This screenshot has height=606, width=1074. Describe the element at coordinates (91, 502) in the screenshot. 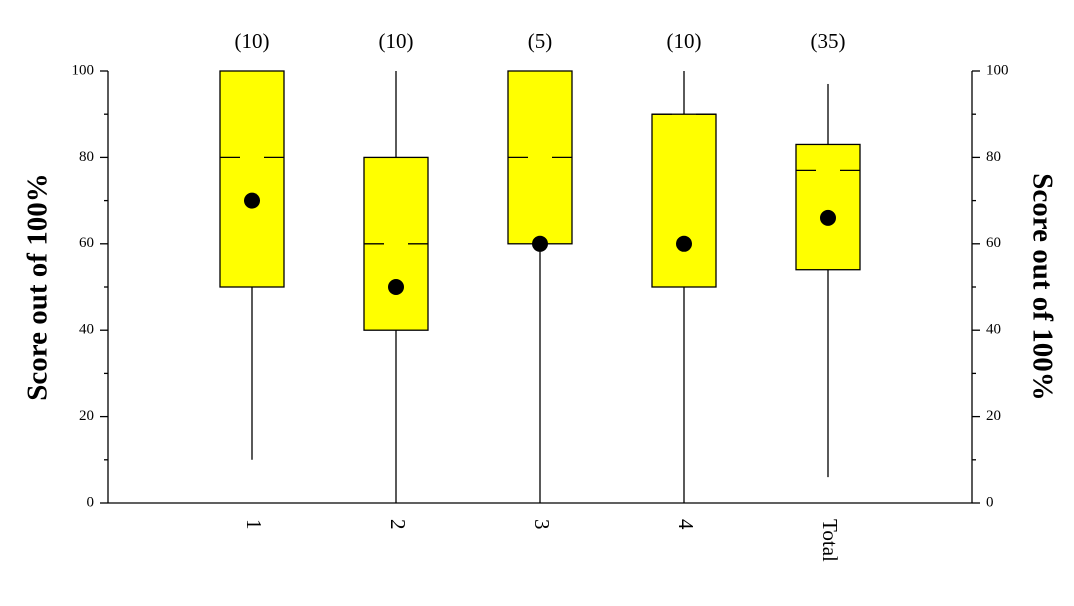

I see `y-tick-label: 0` at that location.